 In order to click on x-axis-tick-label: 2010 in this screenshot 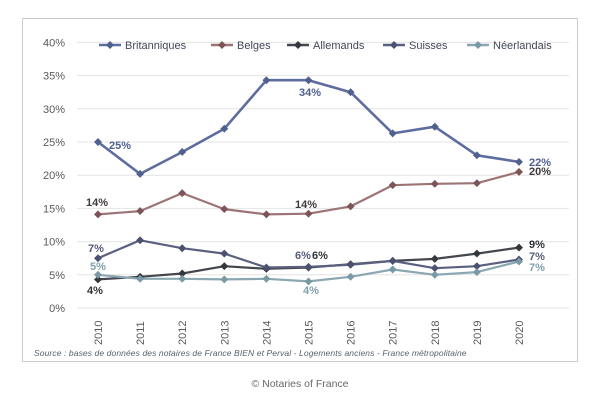, I will do `click(99, 333)`.